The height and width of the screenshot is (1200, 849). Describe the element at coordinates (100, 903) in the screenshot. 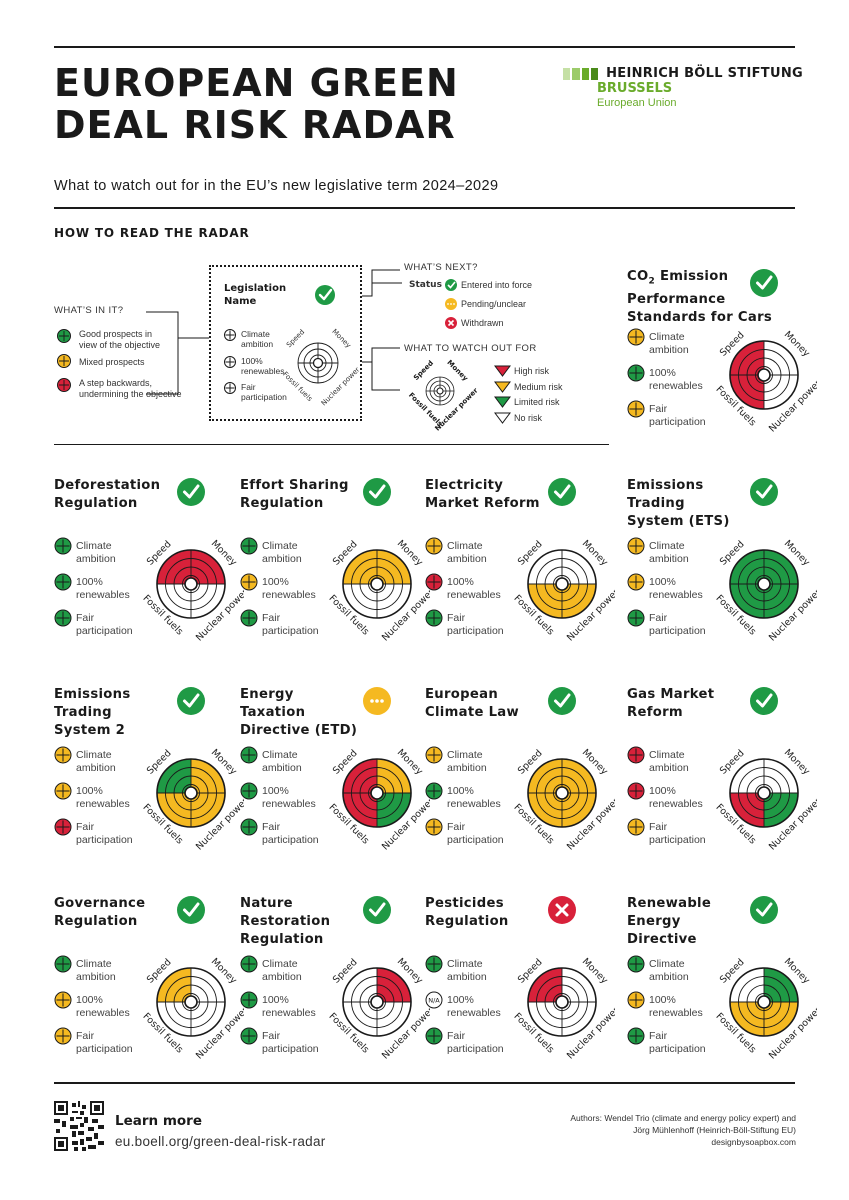

I see `card-title-line: Governance` at that location.